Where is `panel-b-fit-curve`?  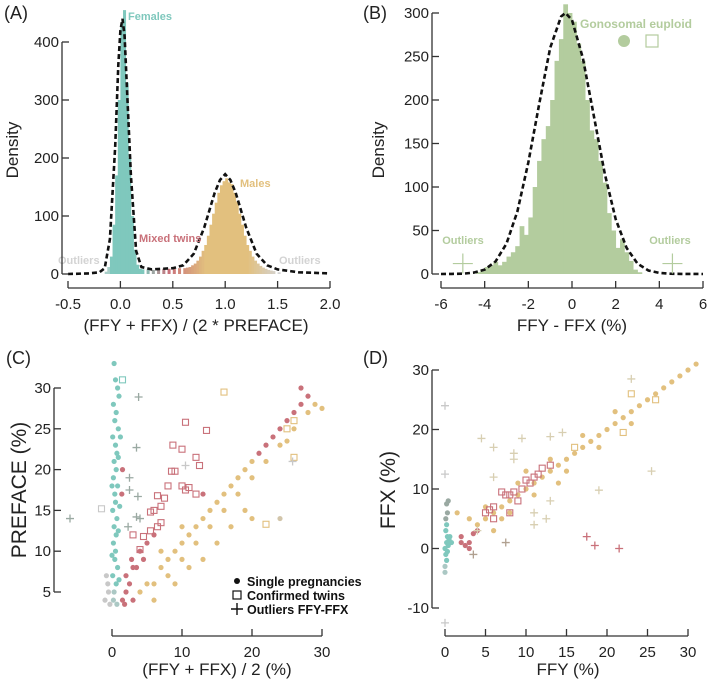
panel-b-fit-curve is located at coordinates (572, 143).